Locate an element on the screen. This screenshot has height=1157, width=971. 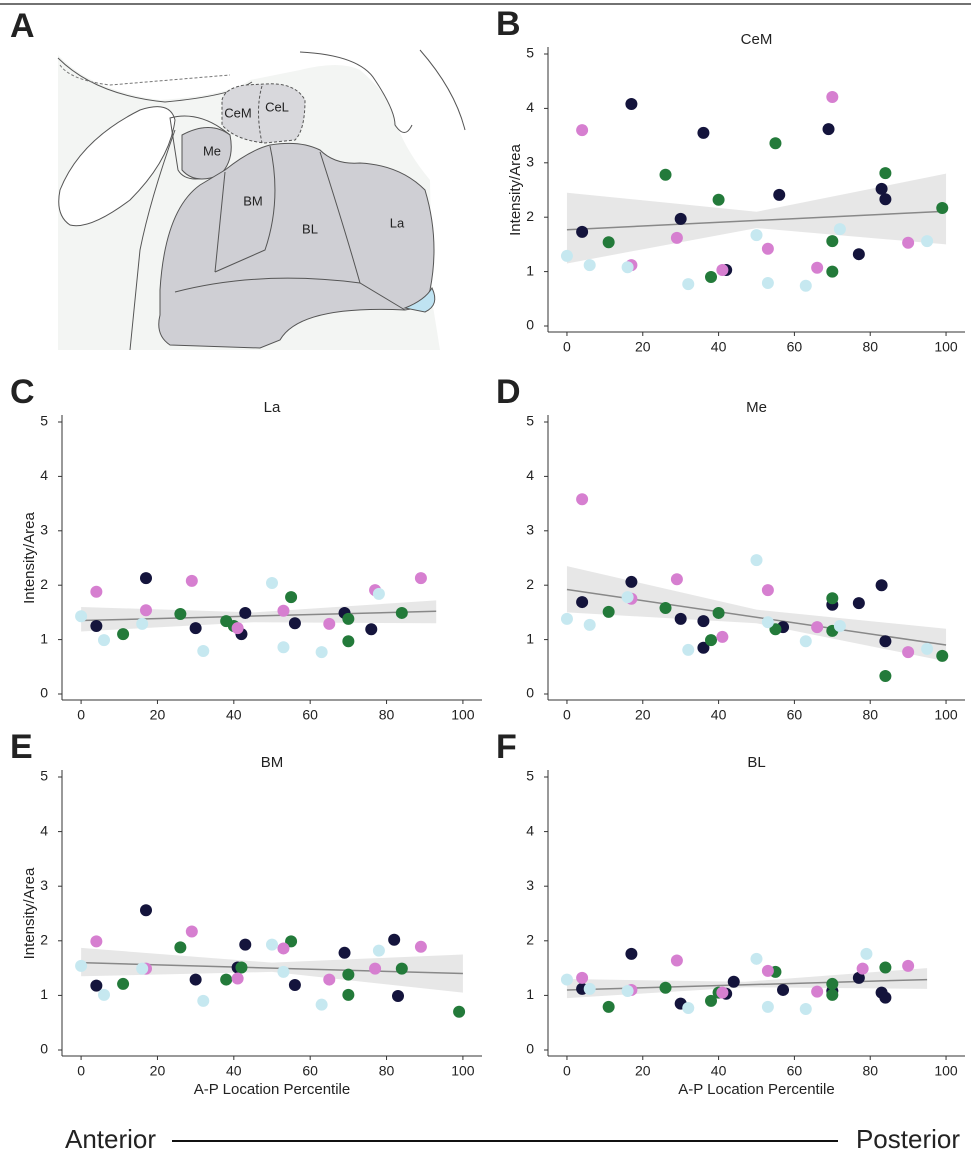
region-label: CeL is located at coordinates (277, 106).